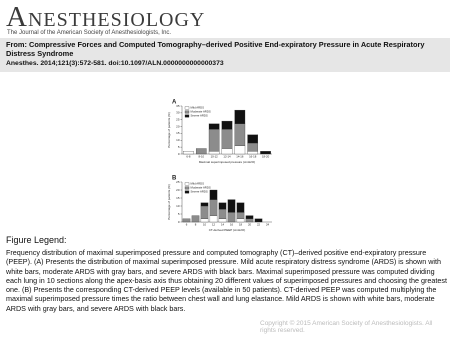  I want to click on x-tick-label: 6-8, so click(188, 157).